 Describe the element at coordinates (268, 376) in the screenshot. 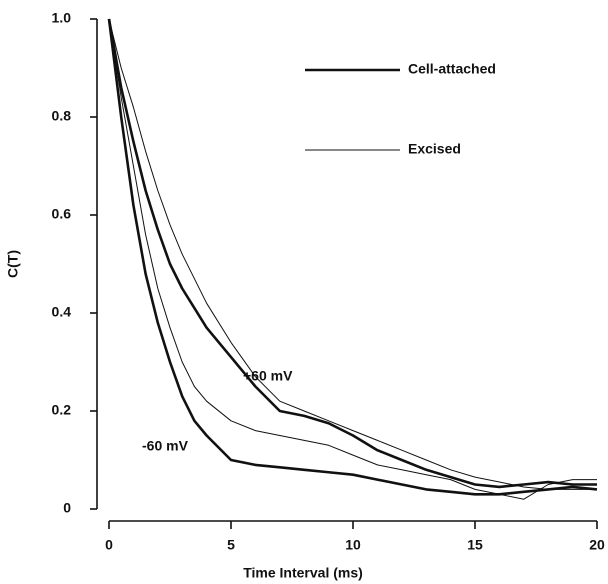

I see `annotation: +60 mV` at that location.